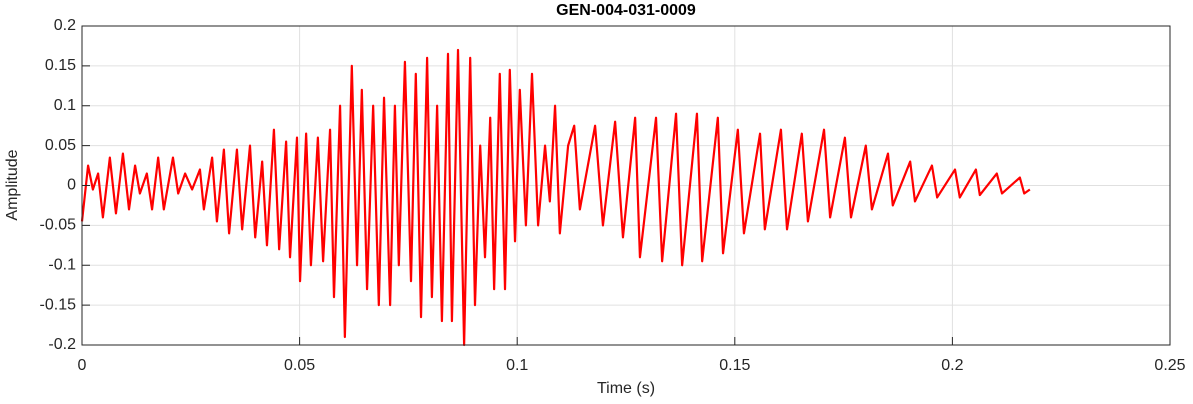  I want to click on y-tick-label: 0.05, so click(60, 145).